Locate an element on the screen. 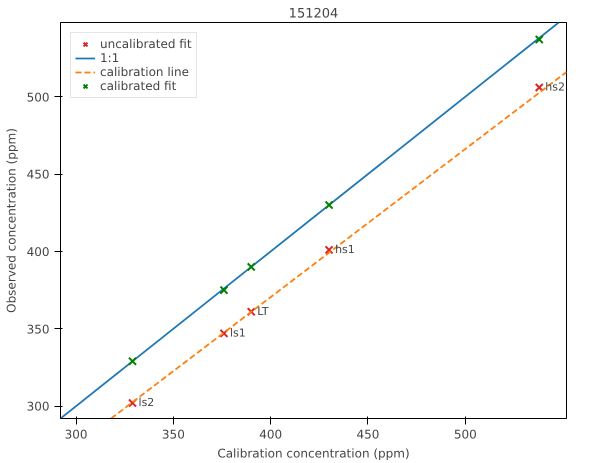 The image size is (600, 463). y-tick-label: 300 is located at coordinates (38, 407).